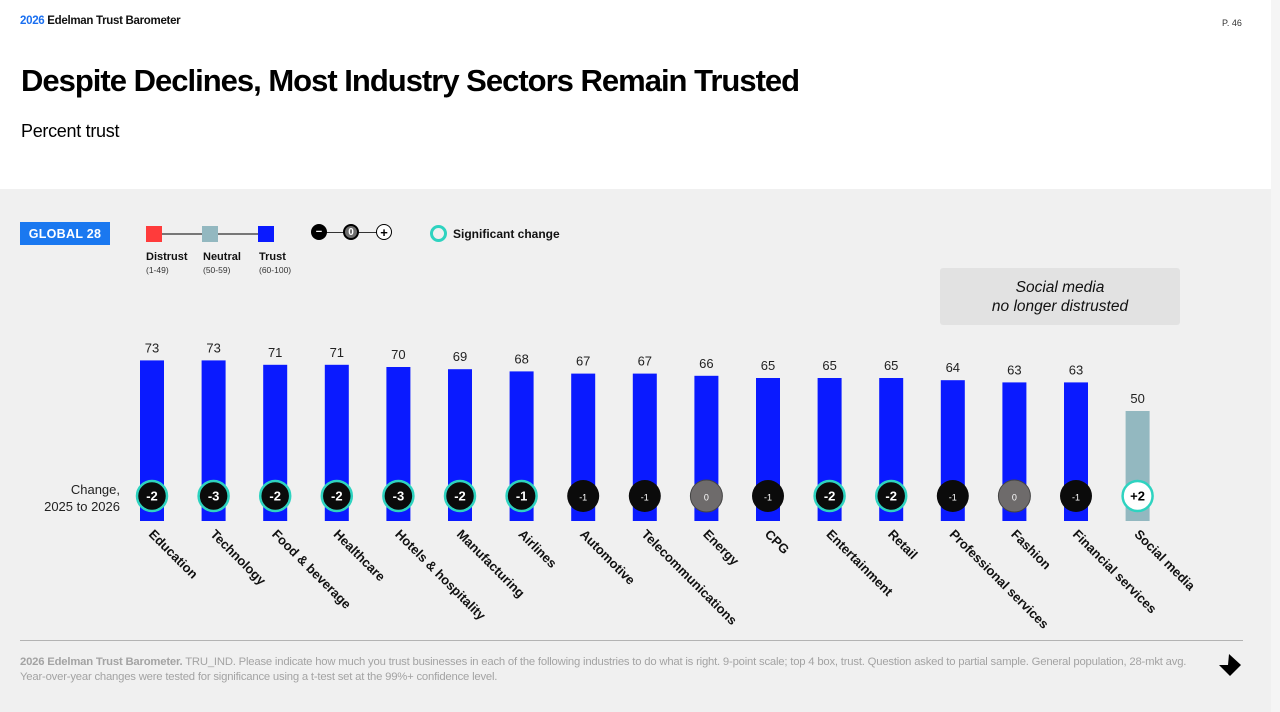  What do you see at coordinates (1060, 287) in the screenshot?
I see `callout-line-1: Social media` at bounding box center [1060, 287].